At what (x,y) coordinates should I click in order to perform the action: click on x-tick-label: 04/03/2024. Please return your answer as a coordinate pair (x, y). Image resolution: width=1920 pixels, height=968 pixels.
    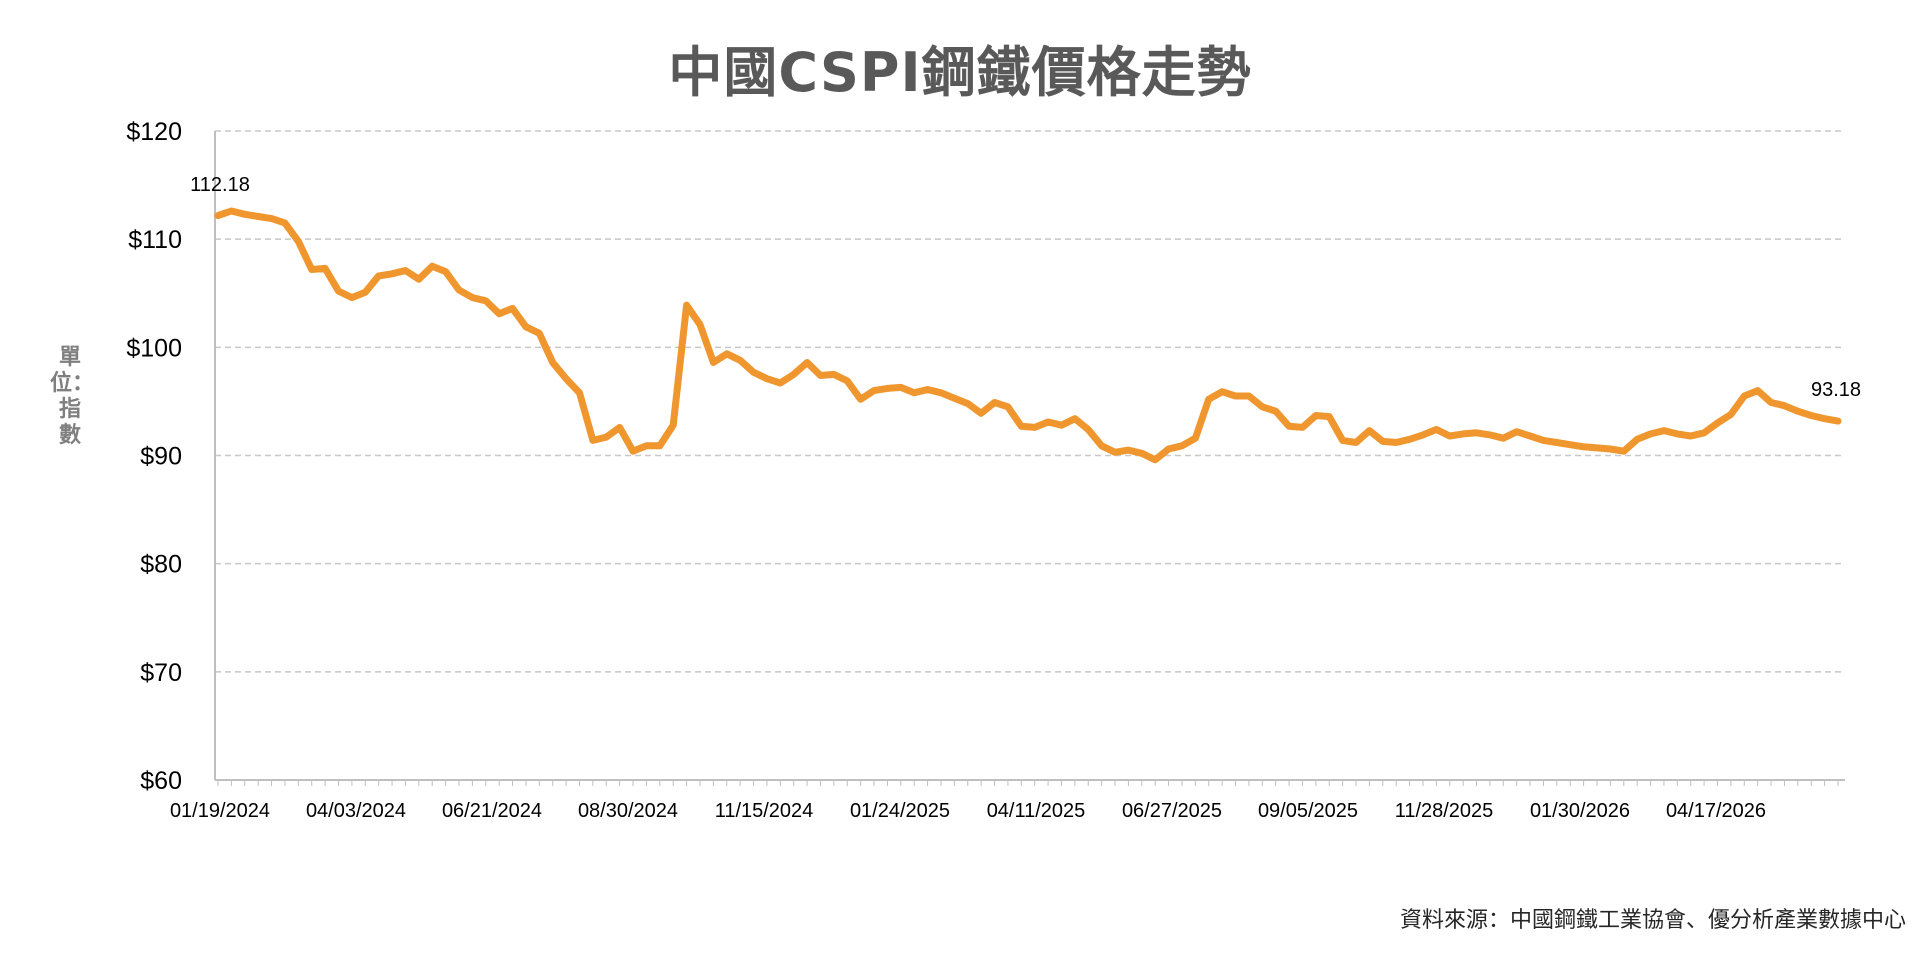
    Looking at the image, I should click on (356, 811).